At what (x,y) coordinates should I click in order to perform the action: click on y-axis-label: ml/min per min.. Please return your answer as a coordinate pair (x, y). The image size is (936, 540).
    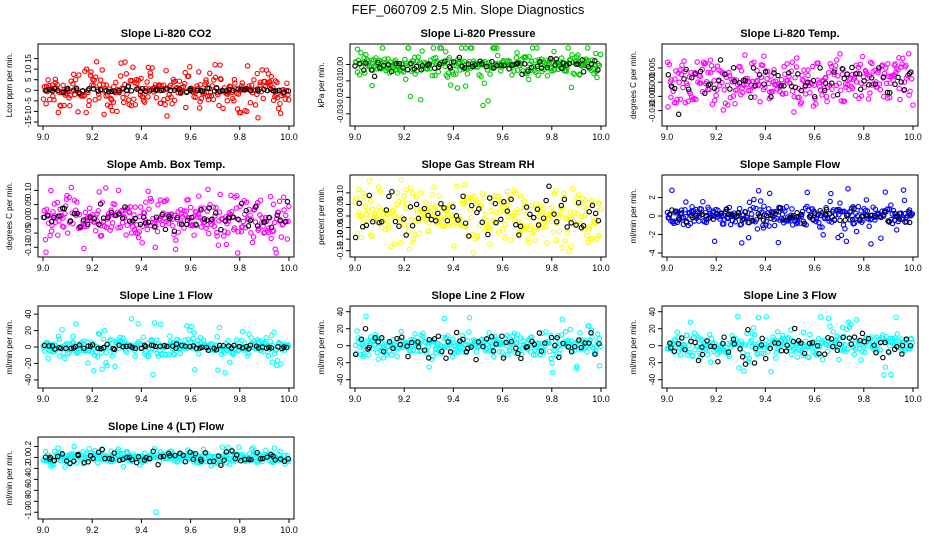
    Looking at the image, I should click on (321, 347).